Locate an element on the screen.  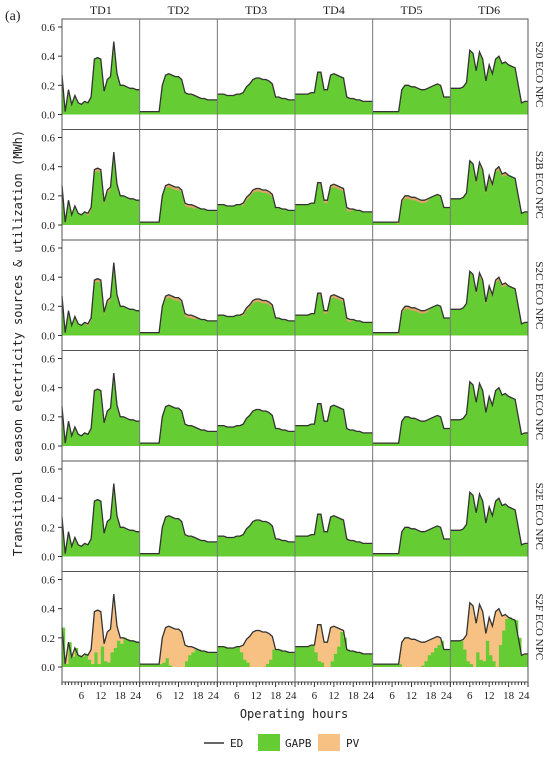
panel-s2e-td5 is located at coordinates (411, 541).